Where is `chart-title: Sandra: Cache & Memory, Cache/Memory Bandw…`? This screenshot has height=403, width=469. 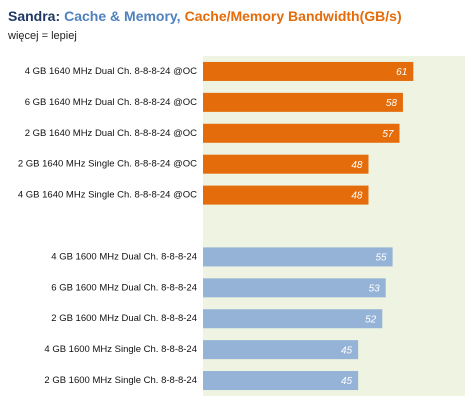
chart-title: Sandra: Cache & Memory, Cache/Memory Bandw… is located at coordinates (205, 16).